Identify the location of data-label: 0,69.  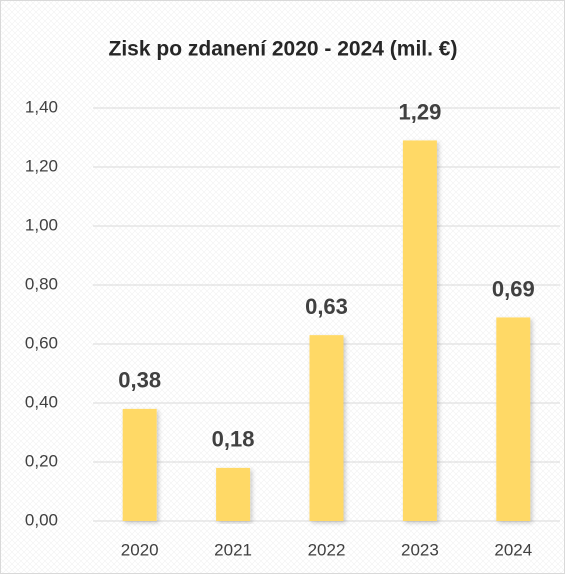
(513, 288).